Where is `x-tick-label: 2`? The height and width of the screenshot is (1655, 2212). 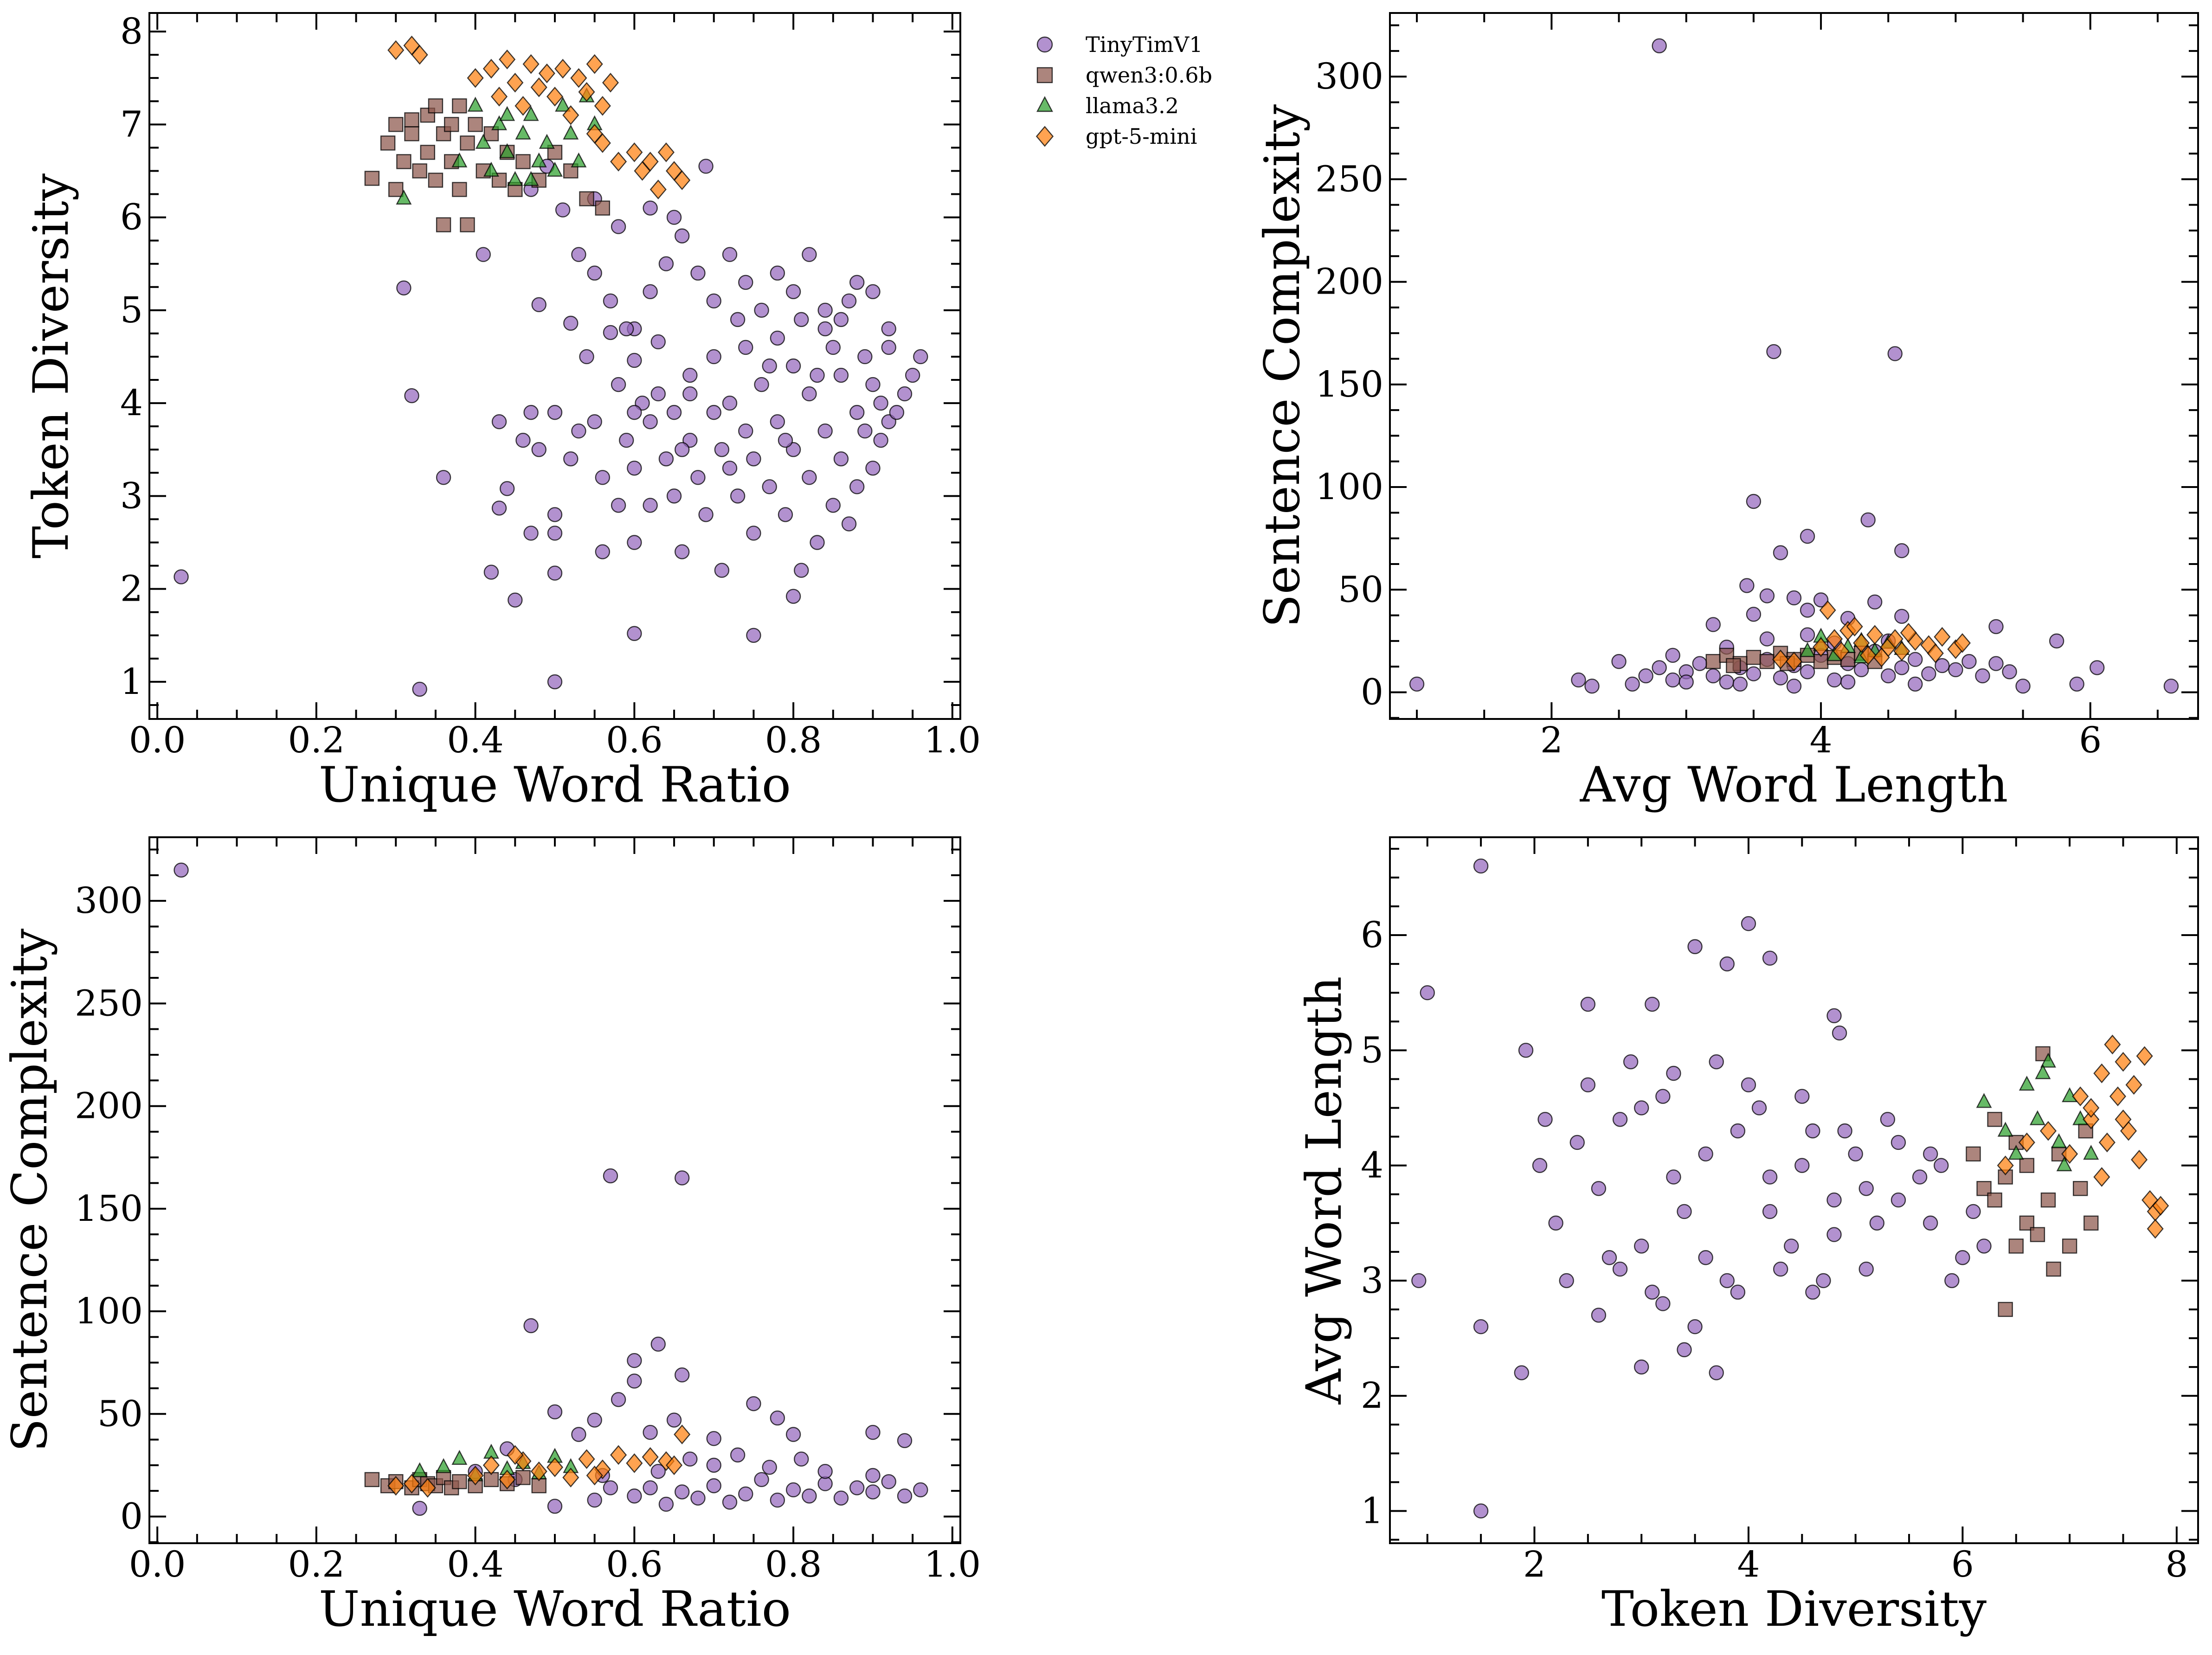 x-tick-label: 2 is located at coordinates (1551, 740).